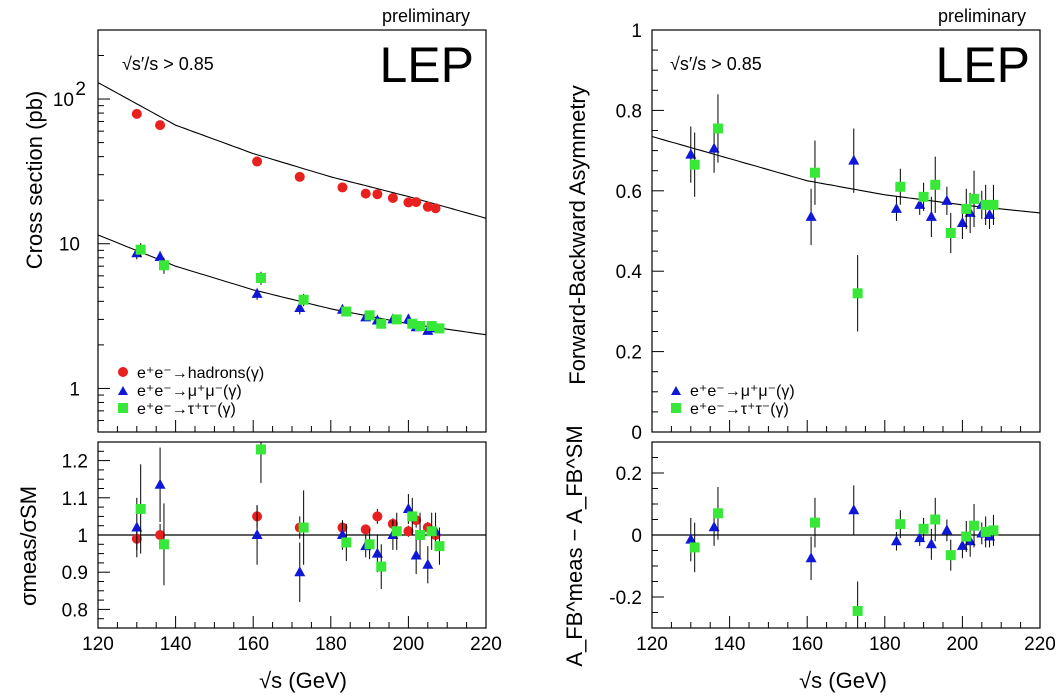 Image resolution: width=1058 pixels, height=696 pixels. I want to click on legend-label-mumu-right: e⁺e⁻→μ⁺μ⁻(γ), so click(742, 391).